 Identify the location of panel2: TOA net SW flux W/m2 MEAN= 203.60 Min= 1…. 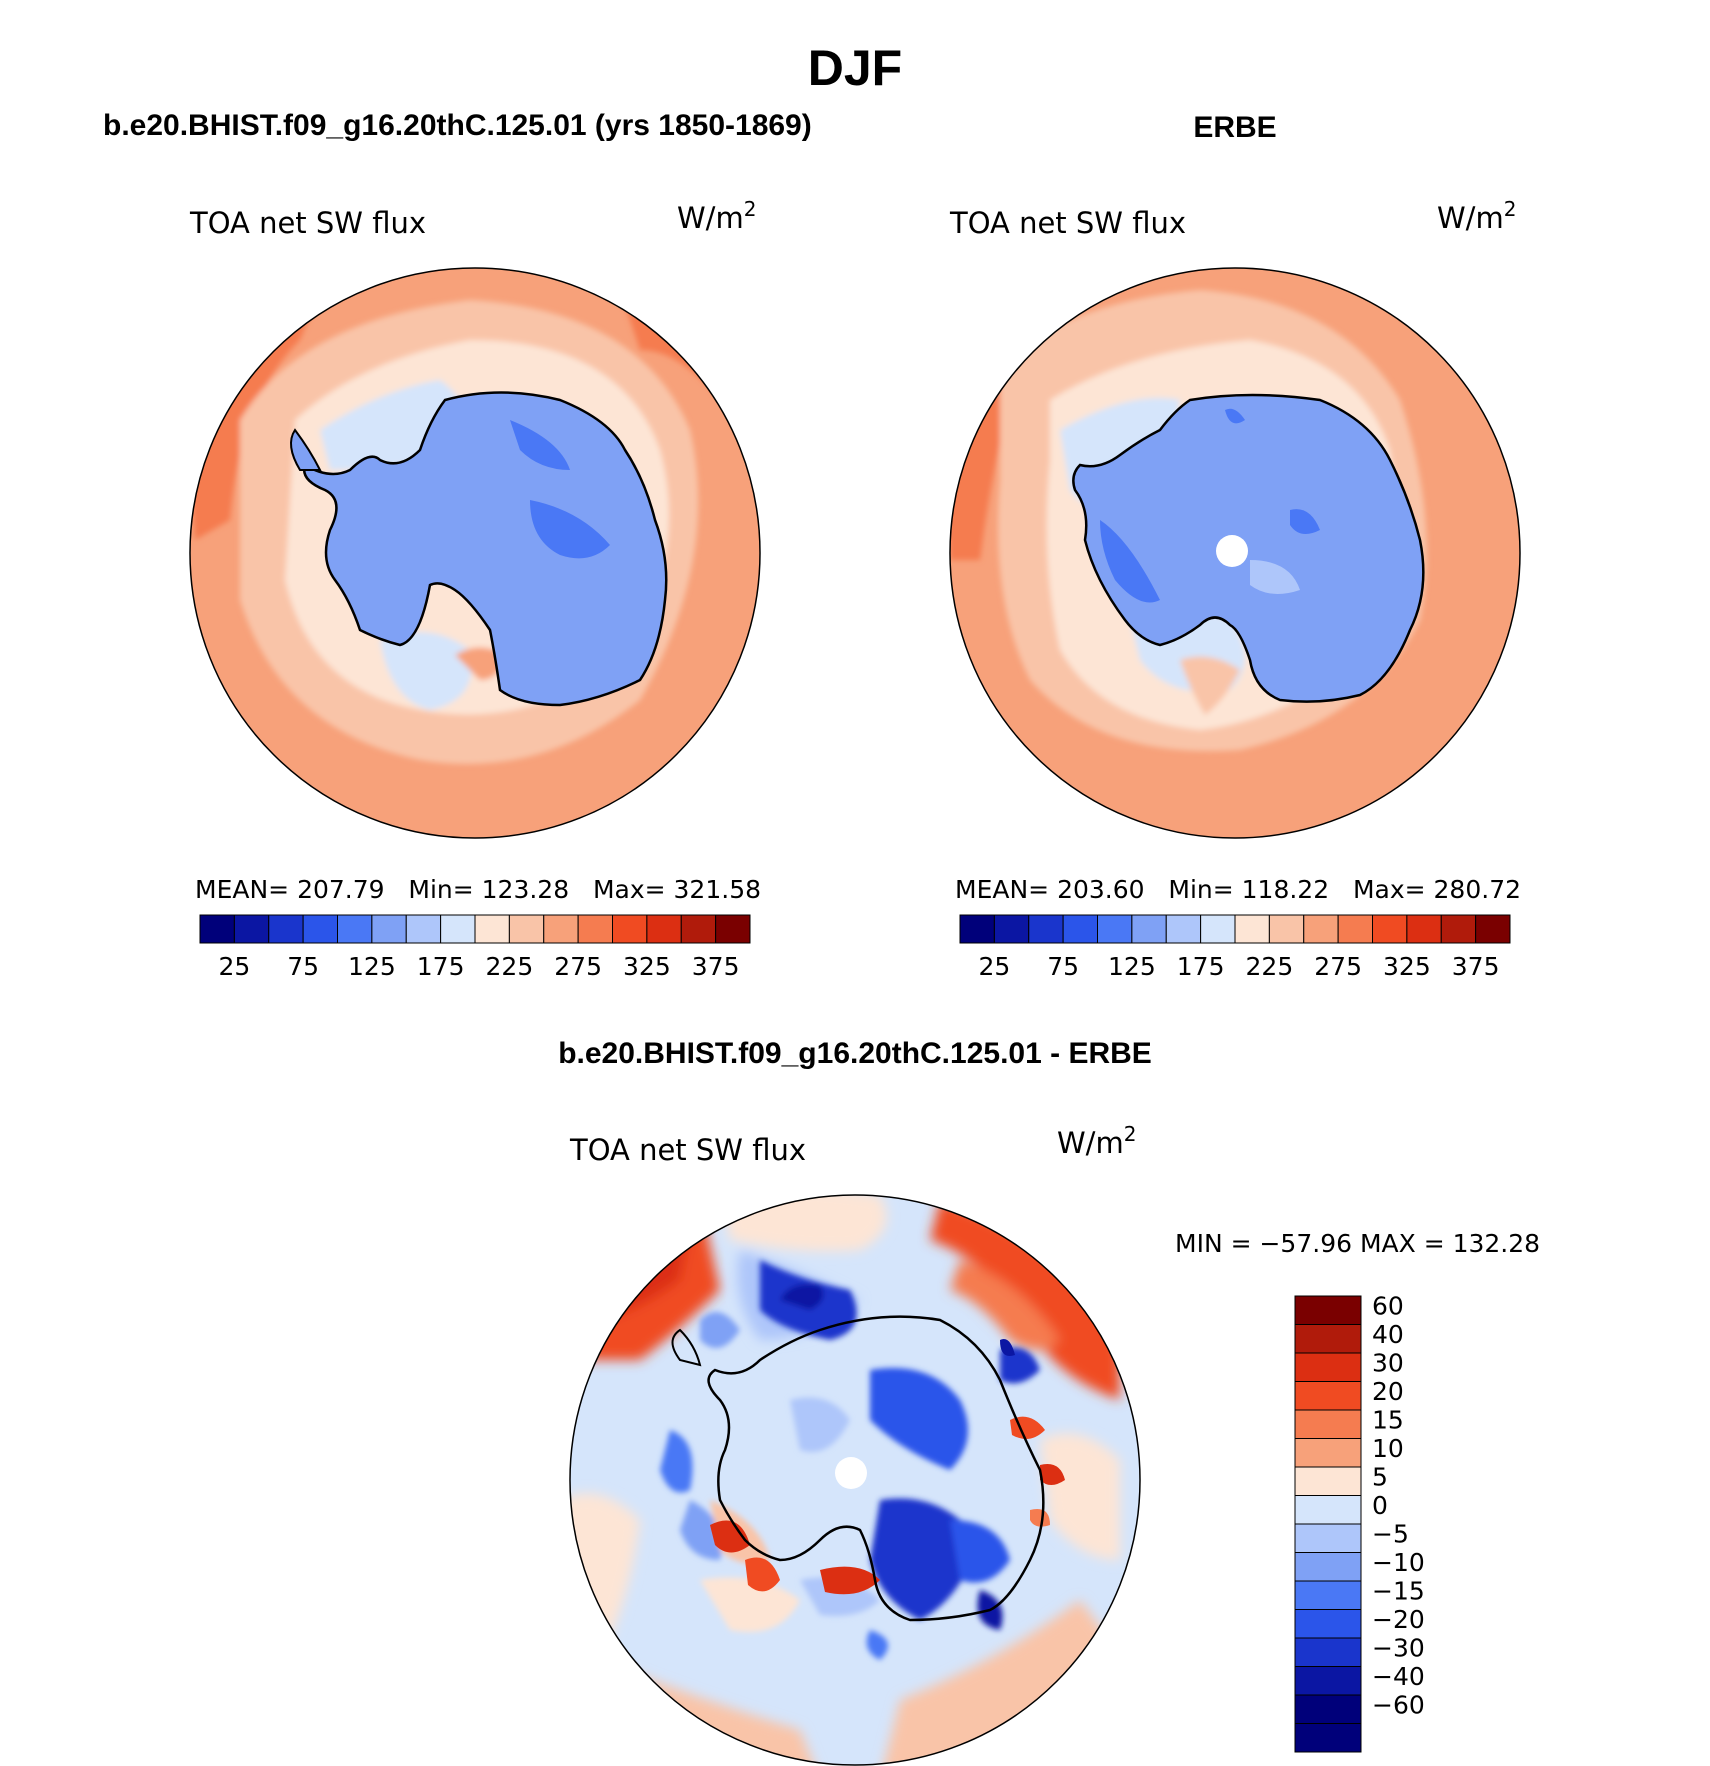
(1235, 589).